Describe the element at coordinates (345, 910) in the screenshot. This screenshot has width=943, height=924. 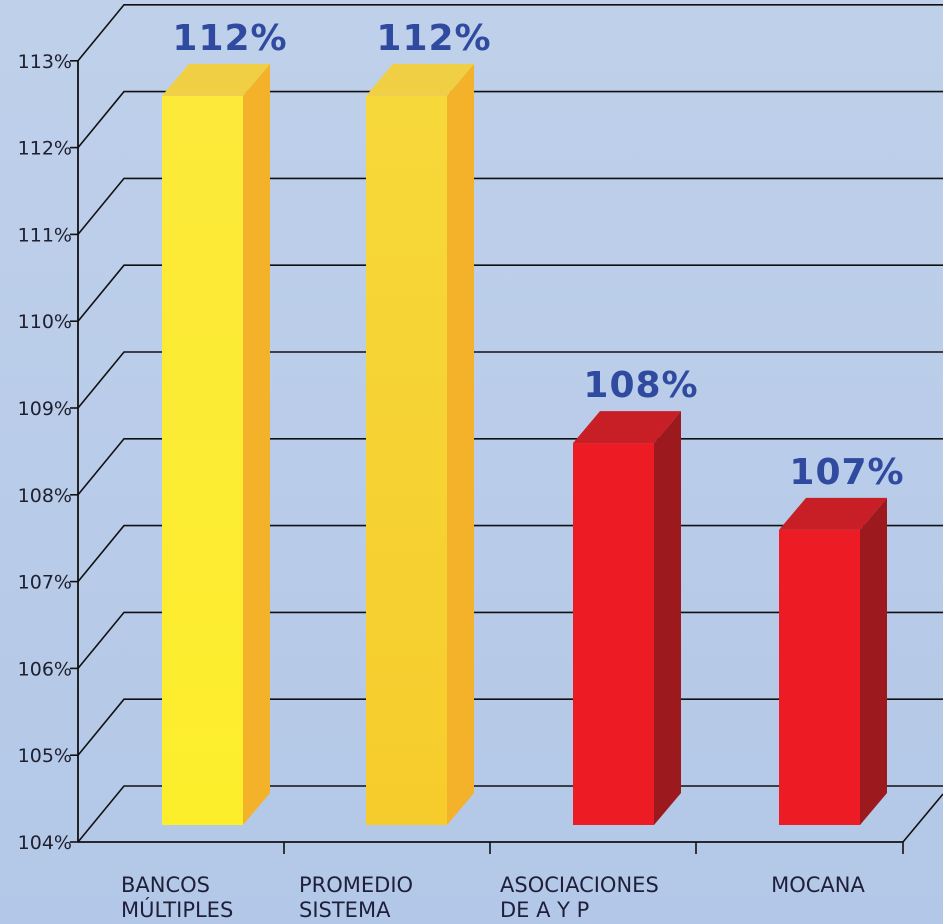
I see `category-label: SISTEMA` at that location.